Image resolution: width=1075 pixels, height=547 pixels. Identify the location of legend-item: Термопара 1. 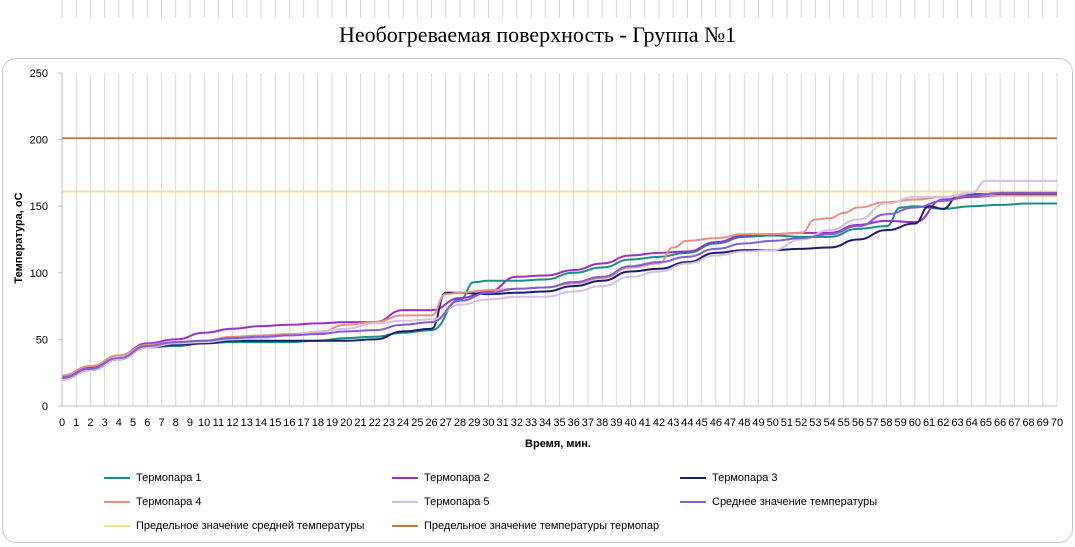
(153, 478).